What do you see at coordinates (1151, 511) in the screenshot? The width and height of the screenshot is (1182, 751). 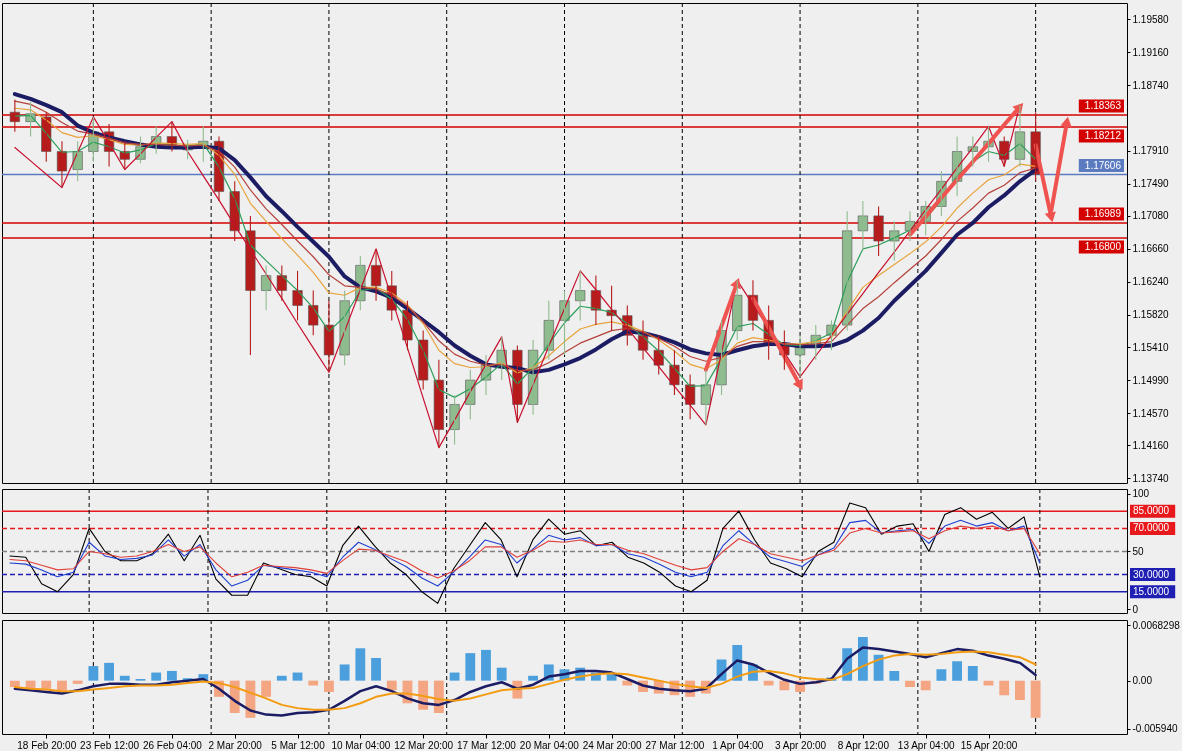 I see `ref-line-label: 85.0000` at bounding box center [1151, 511].